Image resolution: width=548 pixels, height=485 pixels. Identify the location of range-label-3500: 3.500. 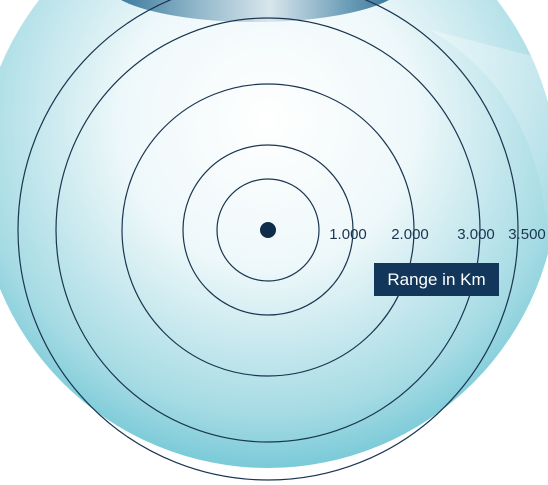
(527, 234).